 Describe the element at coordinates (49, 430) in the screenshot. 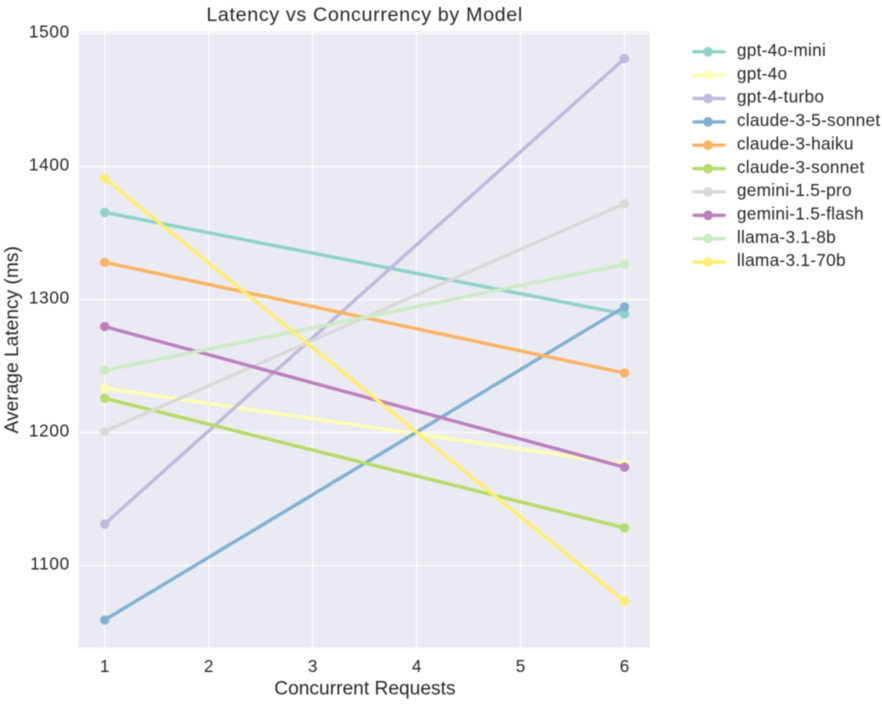

I see `svg-text: 1200` at that location.